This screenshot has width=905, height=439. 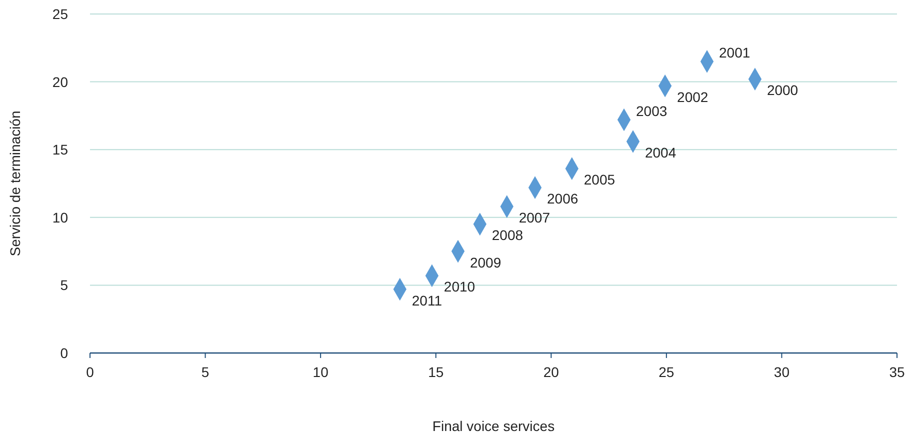 What do you see at coordinates (652, 110) in the screenshot?
I see `annotation: 2003` at bounding box center [652, 110].